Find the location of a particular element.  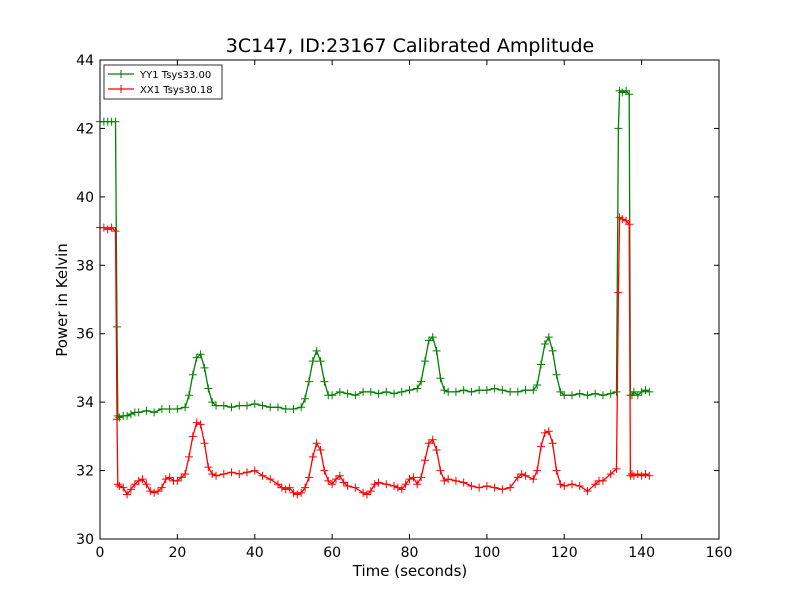

y-tick-label: 38 is located at coordinates (85, 266).